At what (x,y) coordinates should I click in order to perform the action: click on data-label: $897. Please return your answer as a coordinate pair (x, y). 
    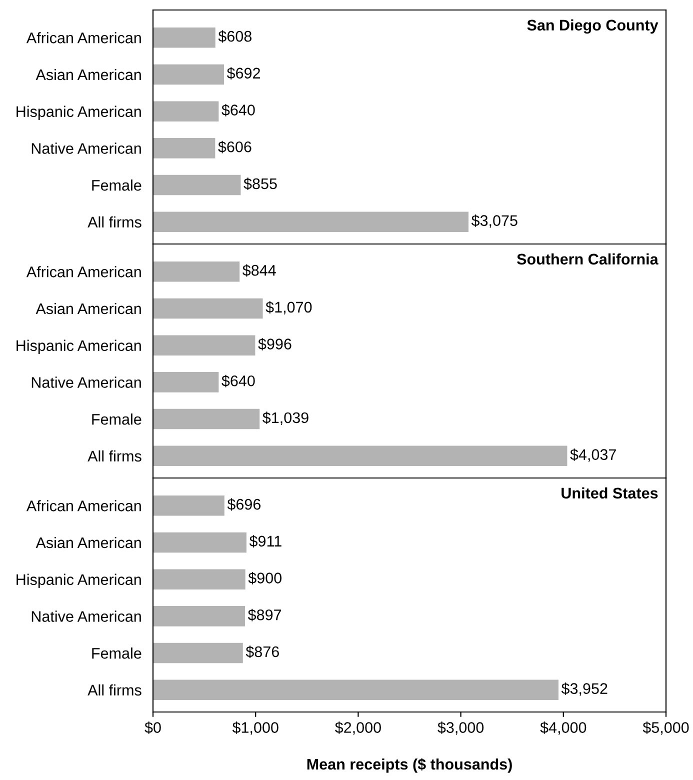
    Looking at the image, I should click on (265, 615).